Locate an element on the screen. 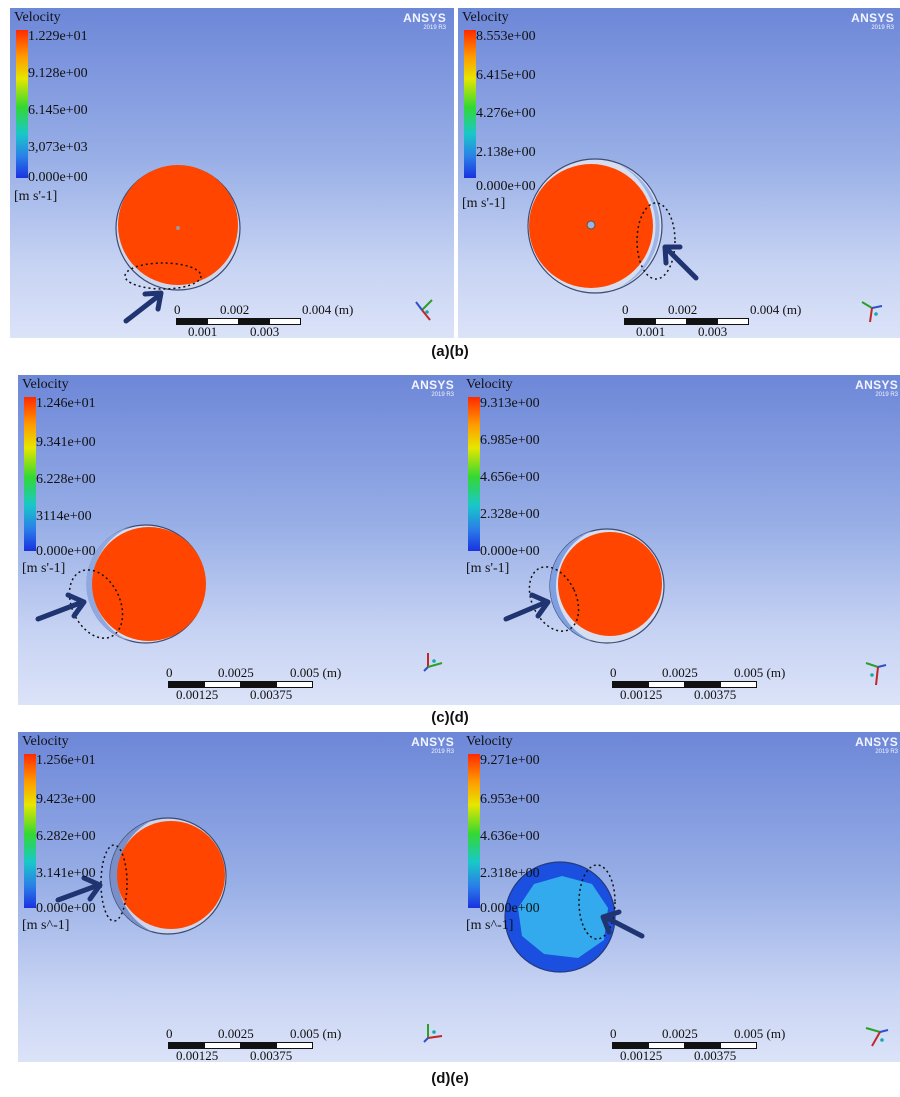 The width and height of the screenshot is (900, 1097). legend-tick: 2.328e+00 is located at coordinates (510, 514).